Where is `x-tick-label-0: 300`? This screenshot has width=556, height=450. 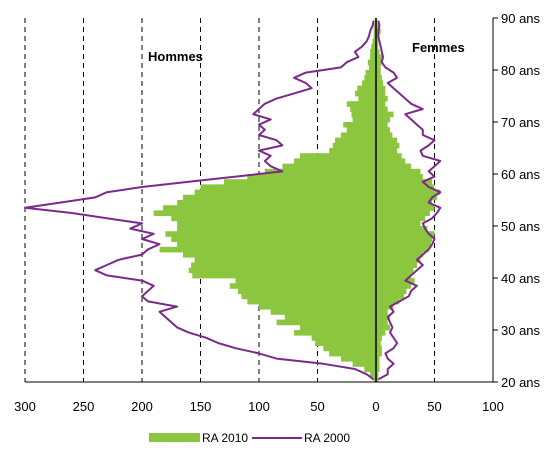
x-tick-label-0: 300 is located at coordinates (25, 406).